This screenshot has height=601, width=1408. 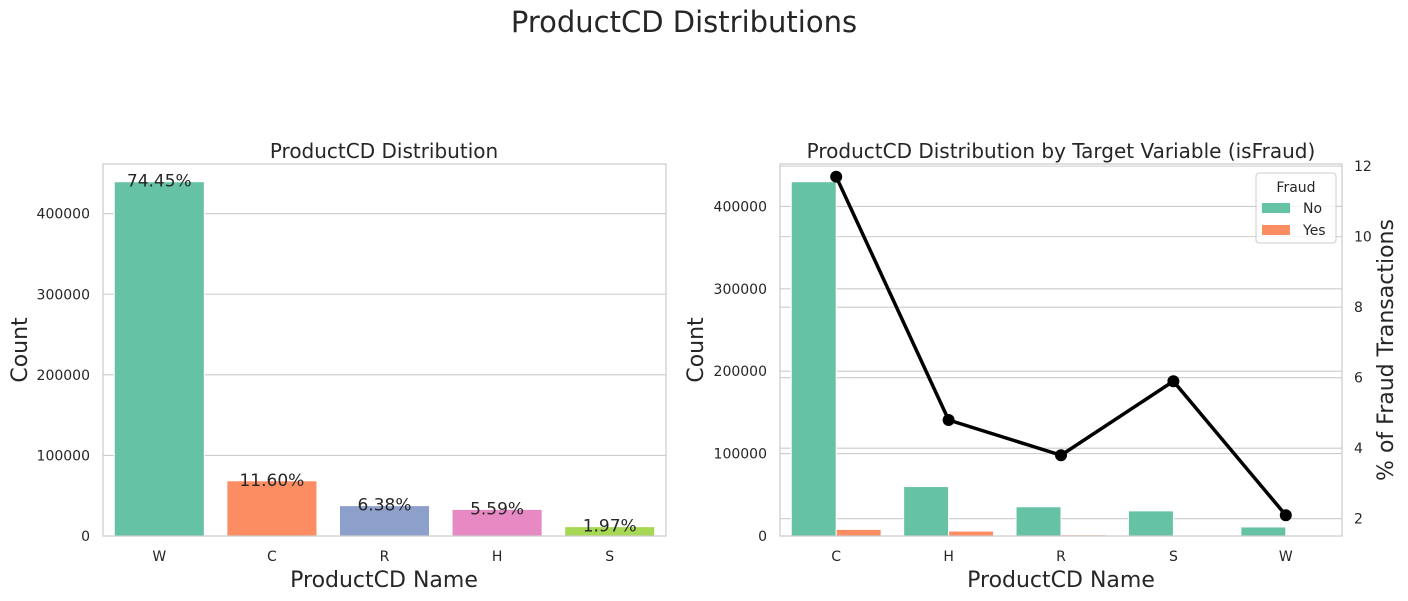 What do you see at coordinates (813, 359) in the screenshot?
I see `chart2-bar-c-no` at bounding box center [813, 359].